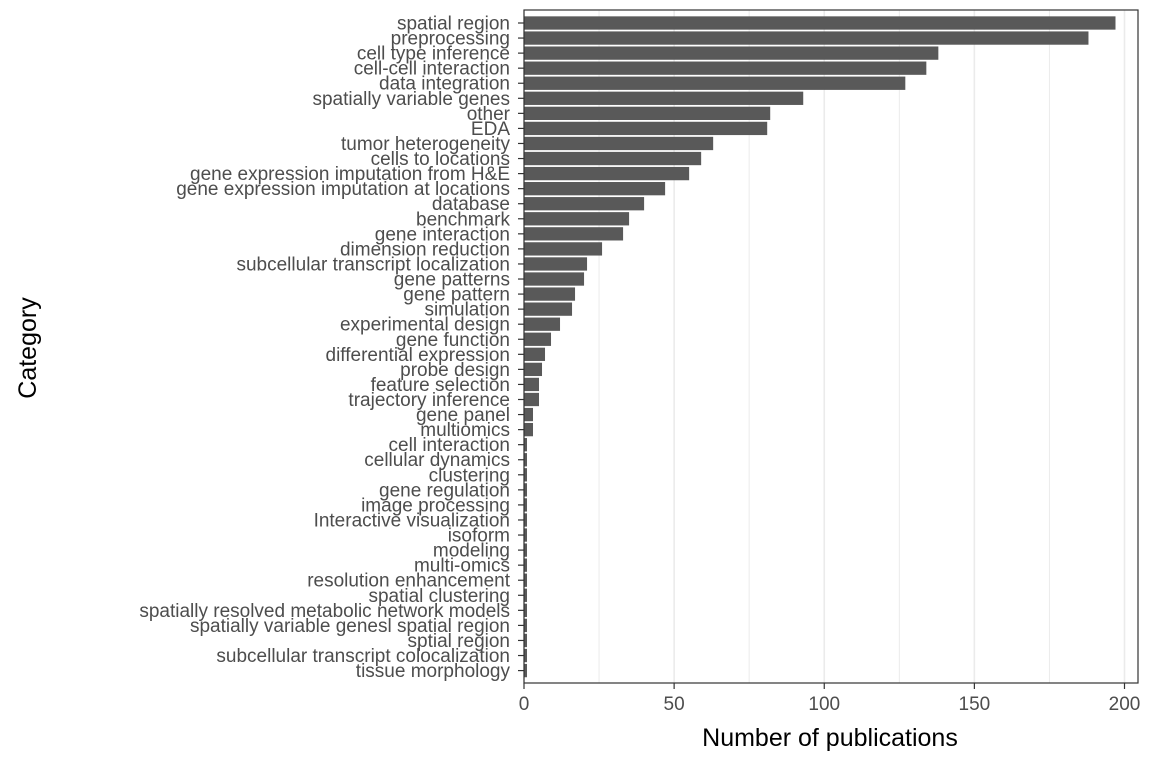 This screenshot has height=768, width=1152. What do you see at coordinates (469, 475) in the screenshot?
I see `category-label: clustering` at bounding box center [469, 475].